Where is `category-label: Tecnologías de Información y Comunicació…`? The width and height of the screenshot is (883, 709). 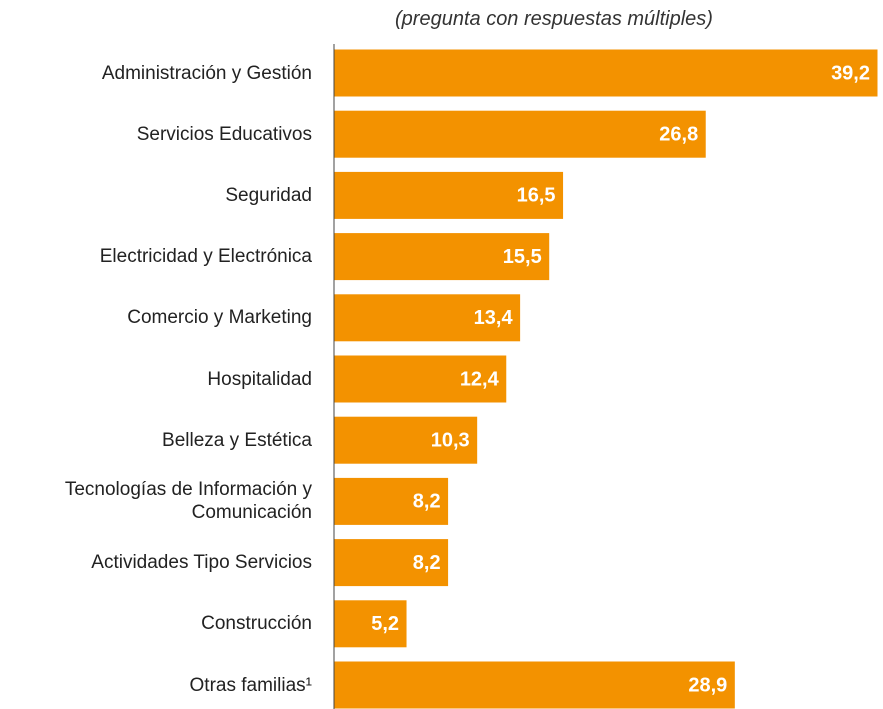 category-label: Tecnologías de Información y Comunicació… is located at coordinates (188, 501).